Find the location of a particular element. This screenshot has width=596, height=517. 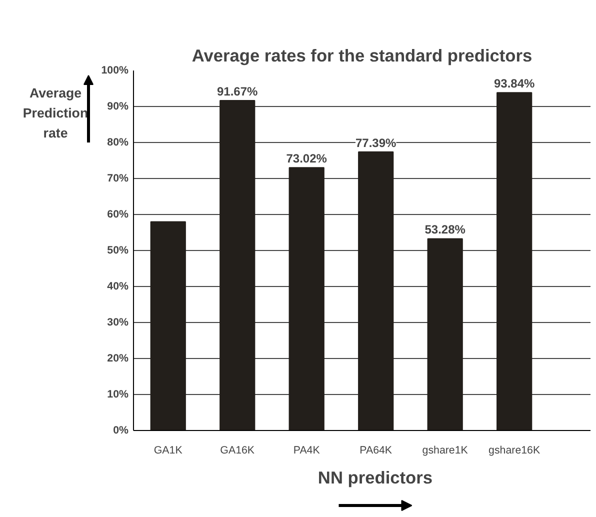

y-axis-title: Average Prediction rate is located at coordinates (55, 113).